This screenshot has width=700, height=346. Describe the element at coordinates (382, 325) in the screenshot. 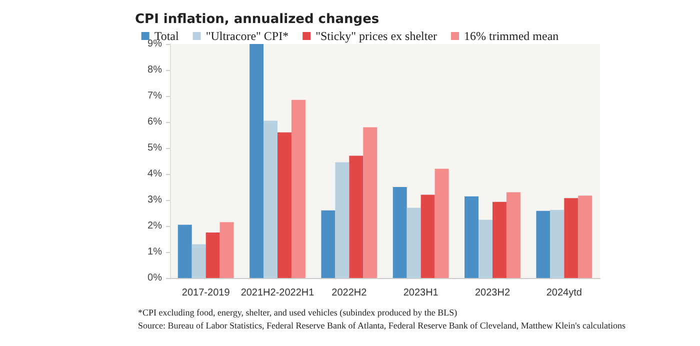

I see `source-note: Source: Bureau of Labor Statistics, Federal Reserve Bank of Atlanta, Federal Reserve Bank of Cleveland, Matthew Klein's calculations` at that location.